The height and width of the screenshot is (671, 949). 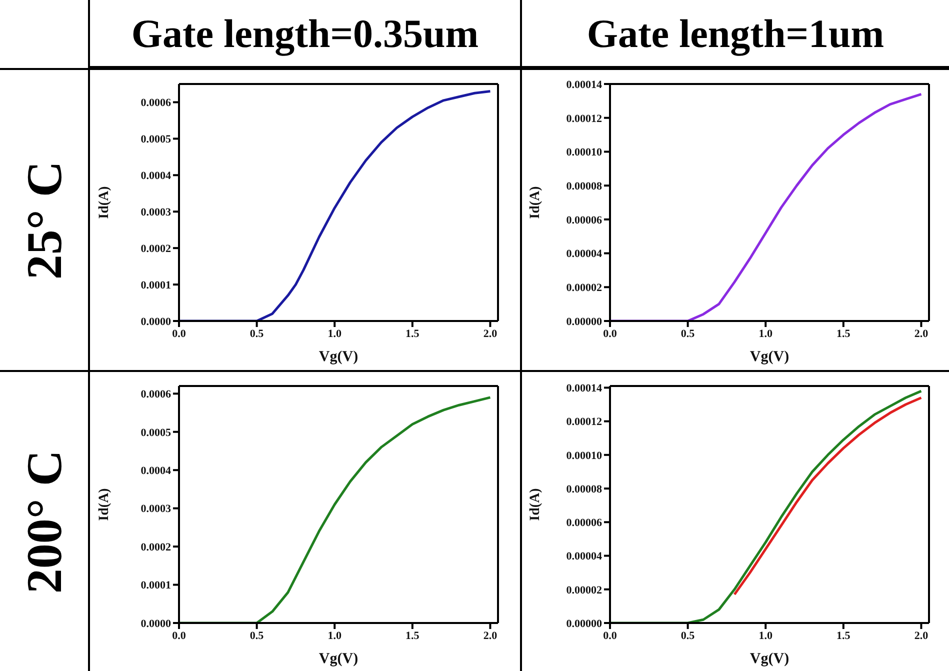 What do you see at coordinates (305, 33) in the screenshot?
I see `chart-title: Gate length=0.35um` at bounding box center [305, 33].